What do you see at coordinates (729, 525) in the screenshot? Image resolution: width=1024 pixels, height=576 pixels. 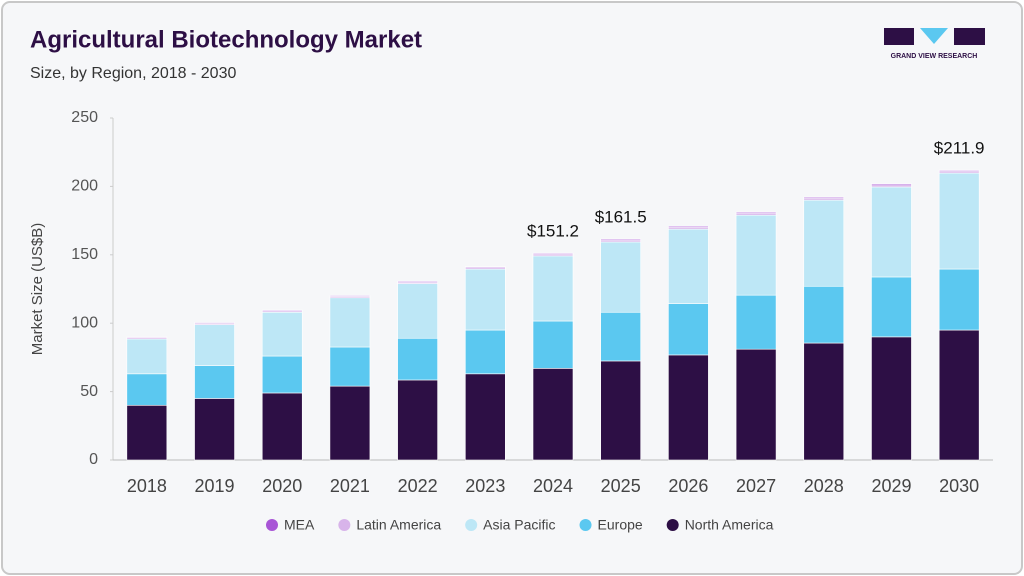 I see `legend-label: North America` at bounding box center [729, 525].